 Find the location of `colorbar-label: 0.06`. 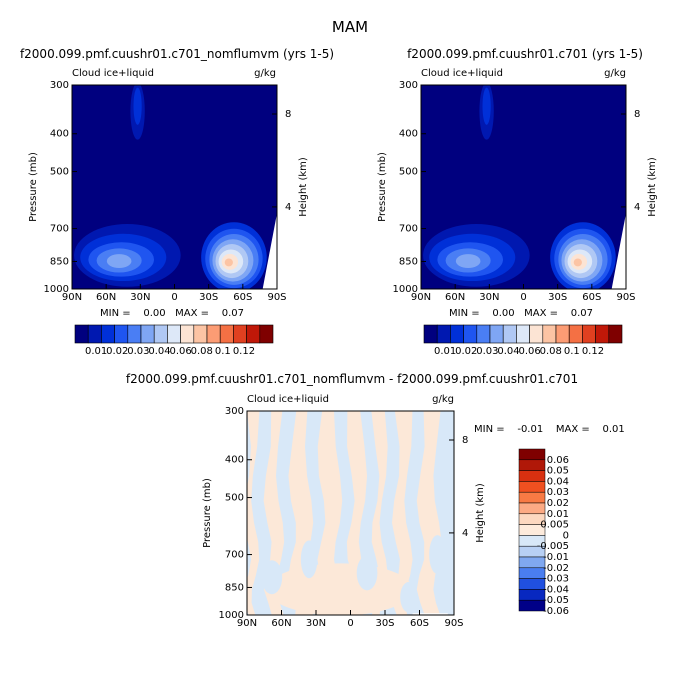

colorbar-label: 0.06 is located at coordinates (529, 351).